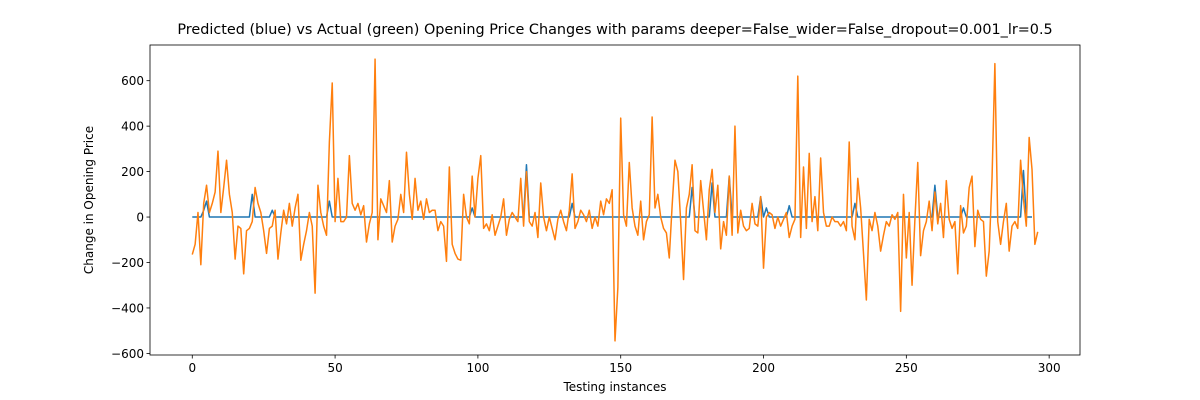 The height and width of the screenshot is (400, 1200). Describe the element at coordinates (334, 368) in the screenshot. I see `x-tick-label: 50` at that location.